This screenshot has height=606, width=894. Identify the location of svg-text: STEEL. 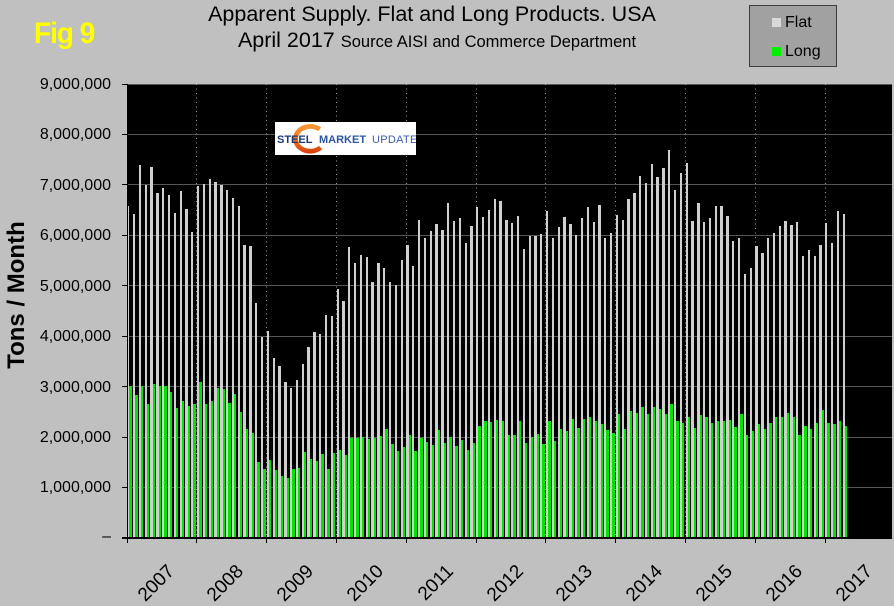
(295, 140).